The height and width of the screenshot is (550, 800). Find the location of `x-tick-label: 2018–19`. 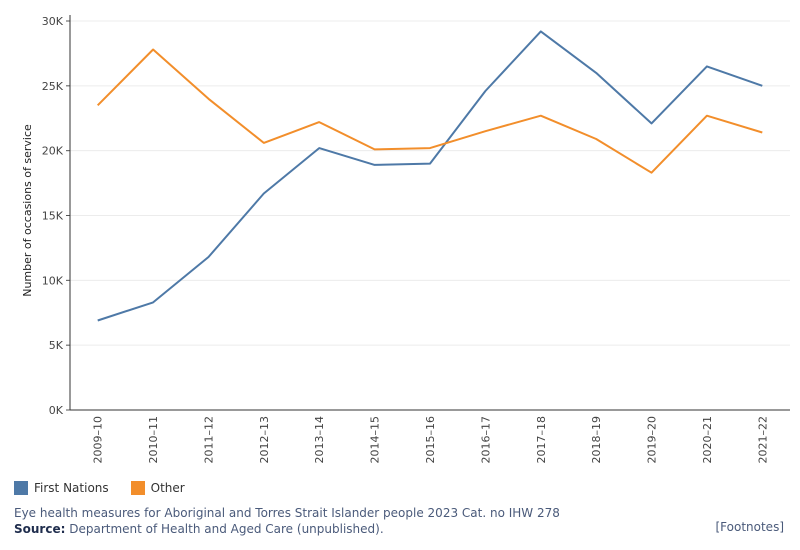

x-tick-label: 2018–19 is located at coordinates (596, 440).